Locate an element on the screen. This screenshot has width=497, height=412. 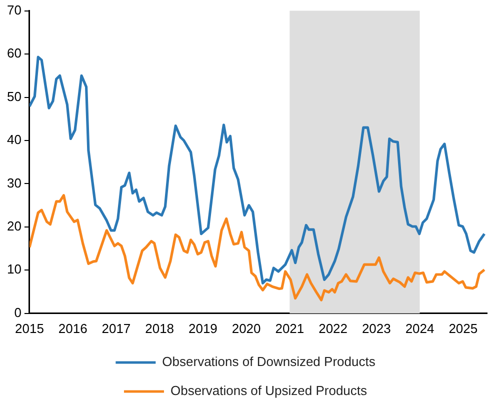
x-tick-label: 2022 is located at coordinates (333, 328).